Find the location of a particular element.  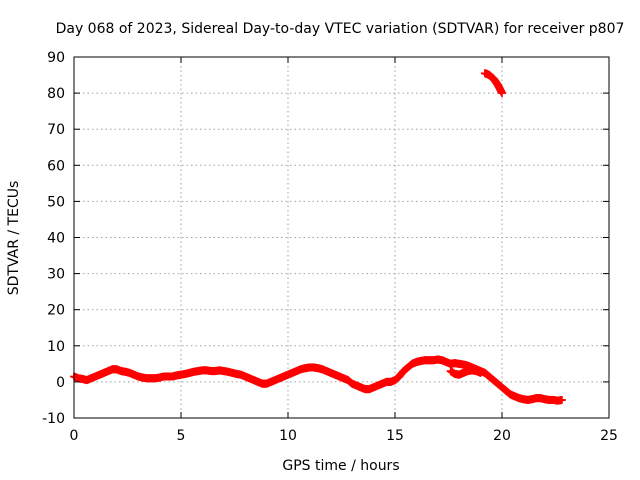

x-tick-label: 10 is located at coordinates (288, 436).